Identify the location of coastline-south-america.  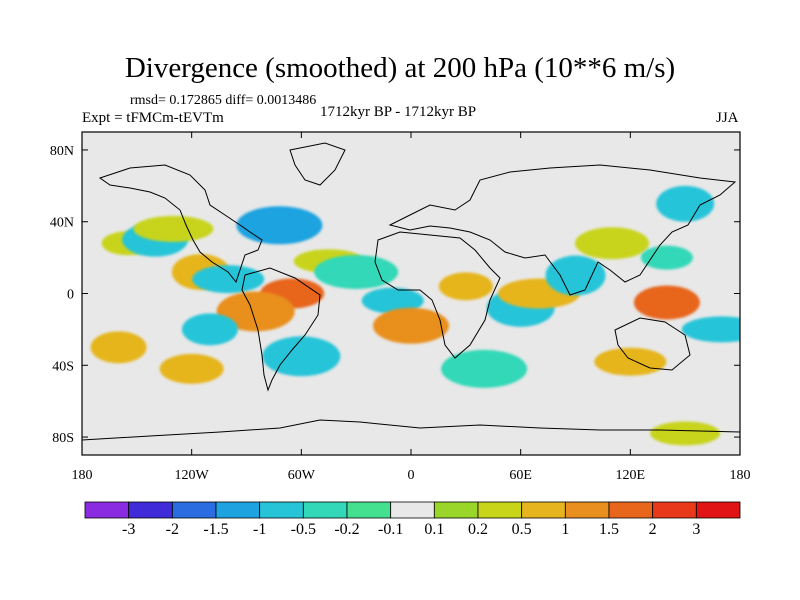
(281, 329).